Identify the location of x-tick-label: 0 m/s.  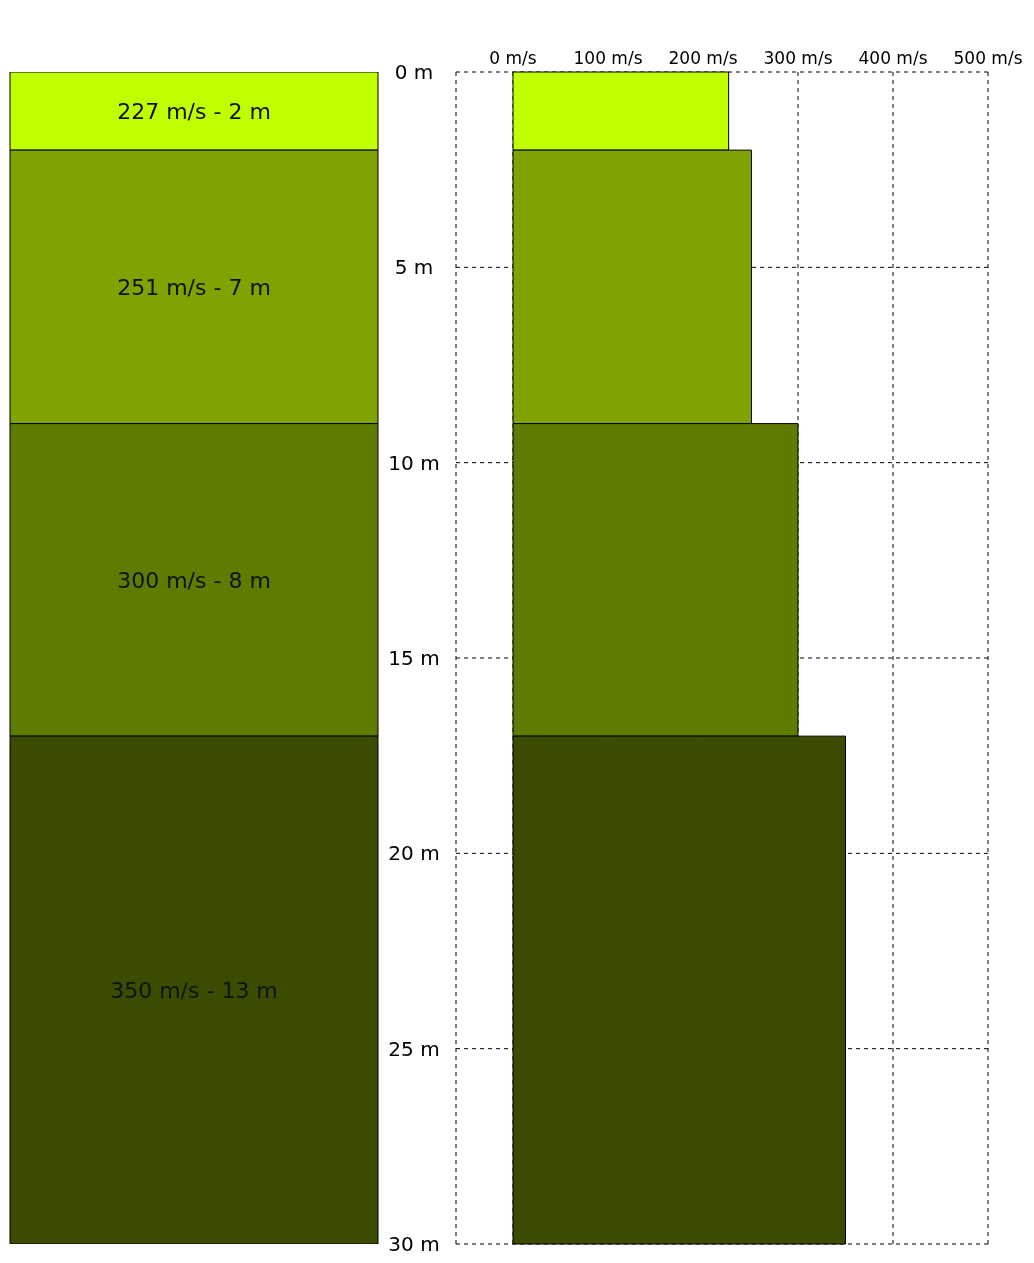
(513, 58).